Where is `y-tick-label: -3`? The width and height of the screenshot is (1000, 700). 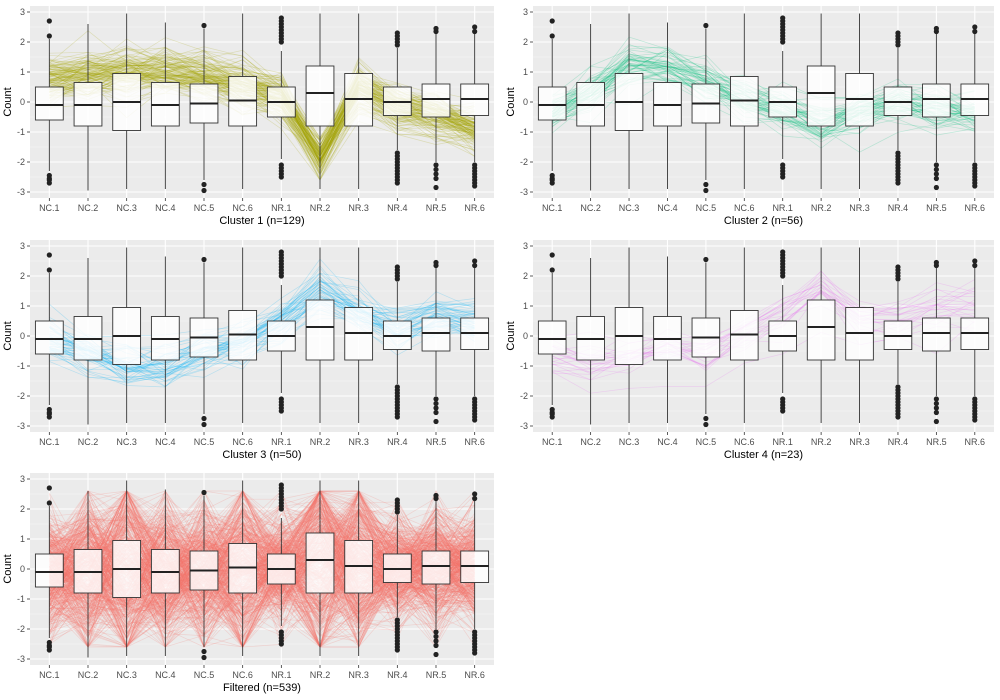
y-tick-label: -3 is located at coordinates (21, 192).